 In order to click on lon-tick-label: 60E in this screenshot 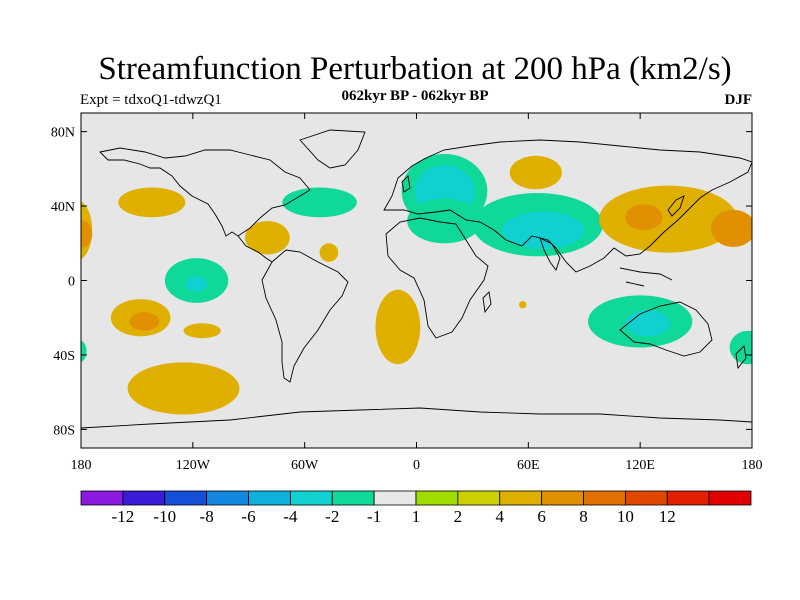, I will do `click(528, 465)`.